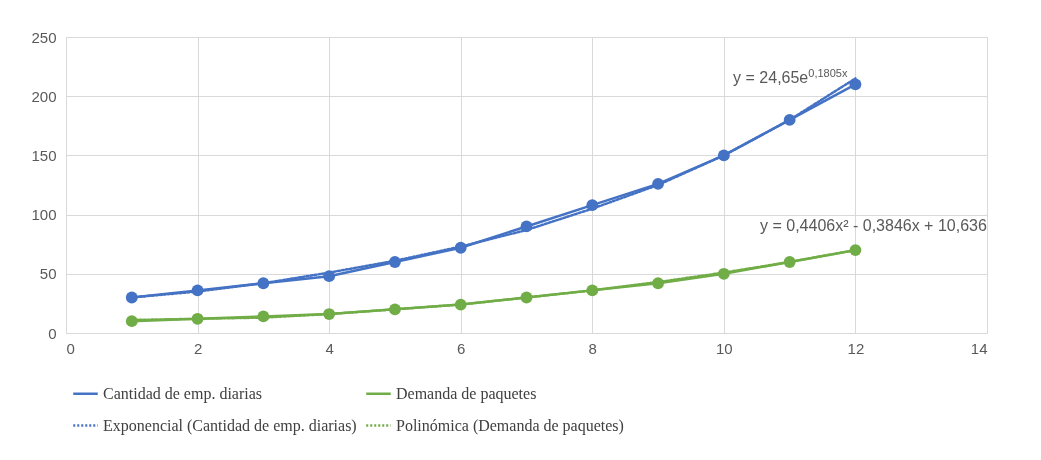 This screenshot has width=1041, height=460. Describe the element at coordinates (979, 348) in the screenshot. I see `x-tick-label: 14` at that location.